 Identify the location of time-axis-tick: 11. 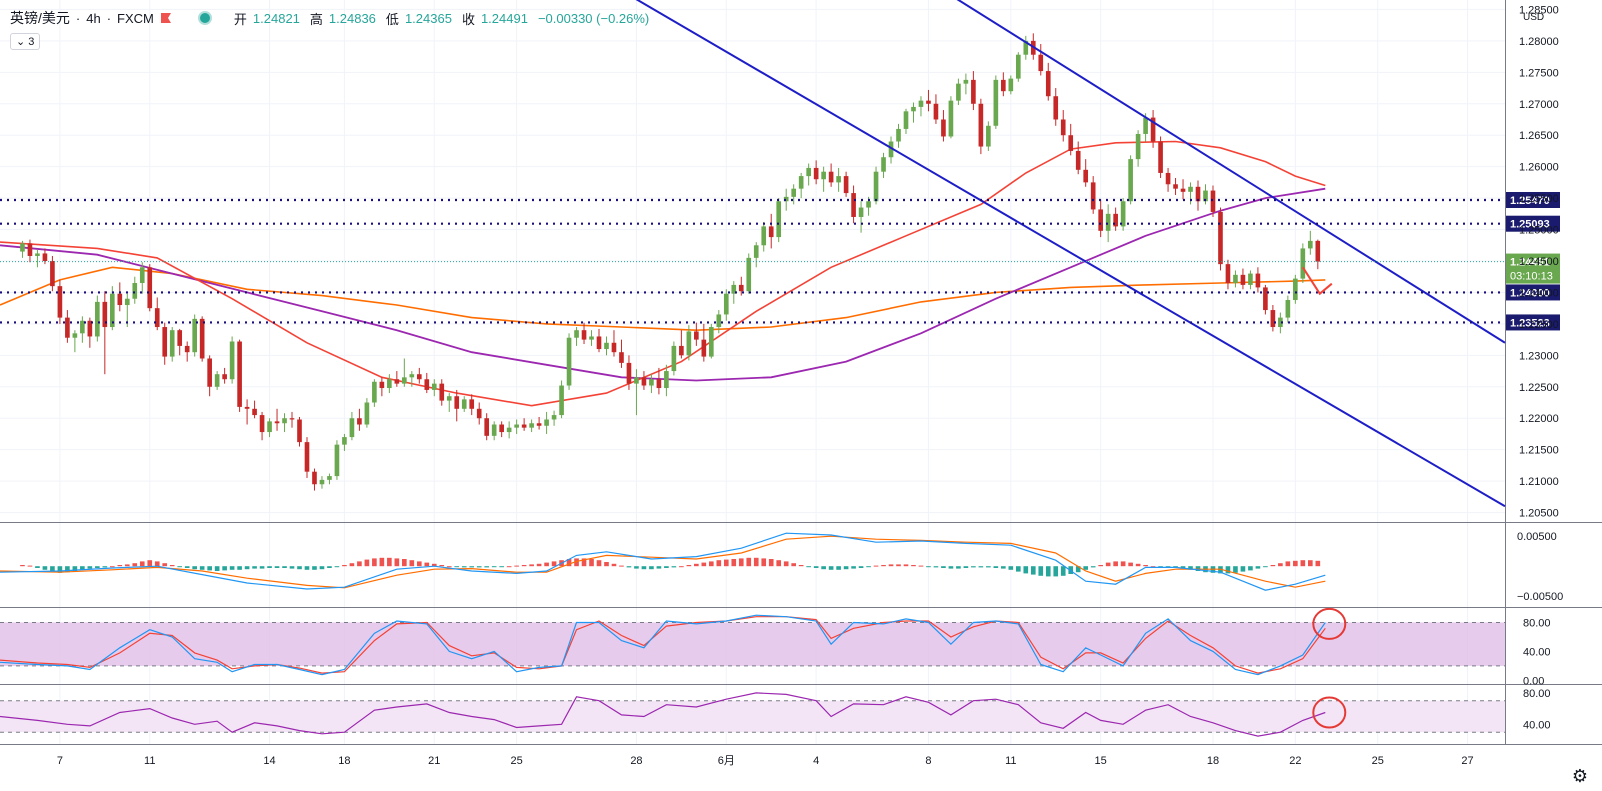
(1010, 761).